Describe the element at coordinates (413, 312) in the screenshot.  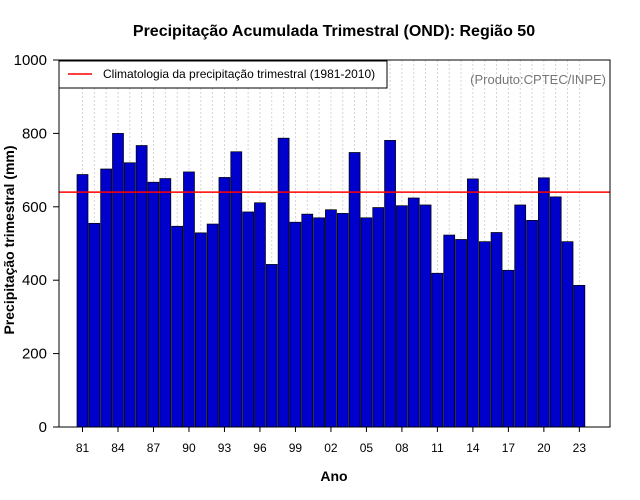
I see `bar-2009` at that location.